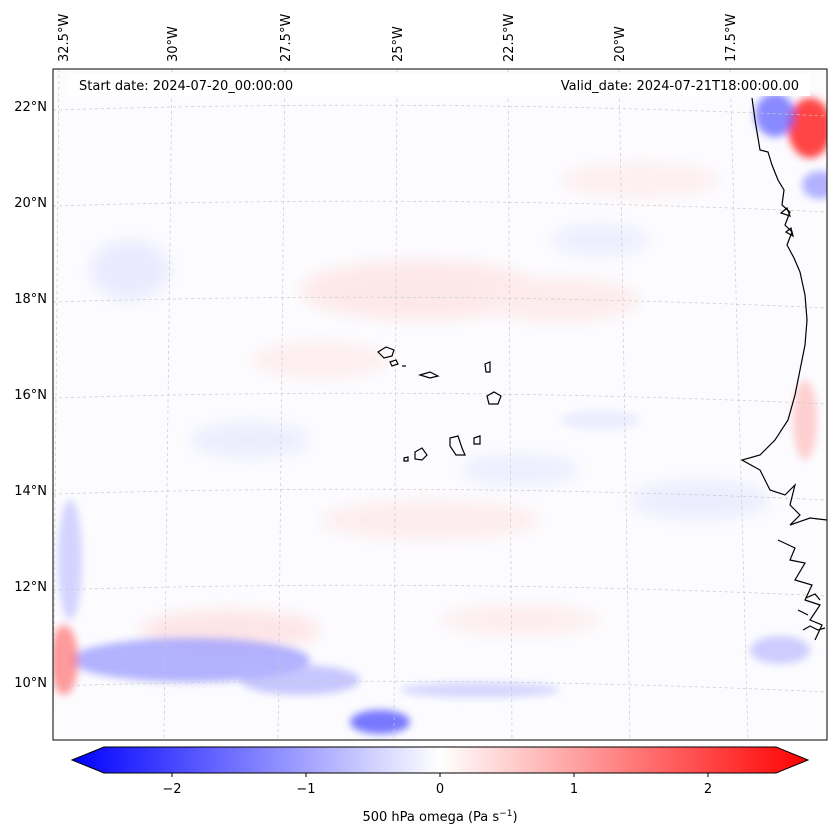 The image size is (837, 839). Describe the element at coordinates (457, 445) in the screenshot. I see `santiago-island` at that location.